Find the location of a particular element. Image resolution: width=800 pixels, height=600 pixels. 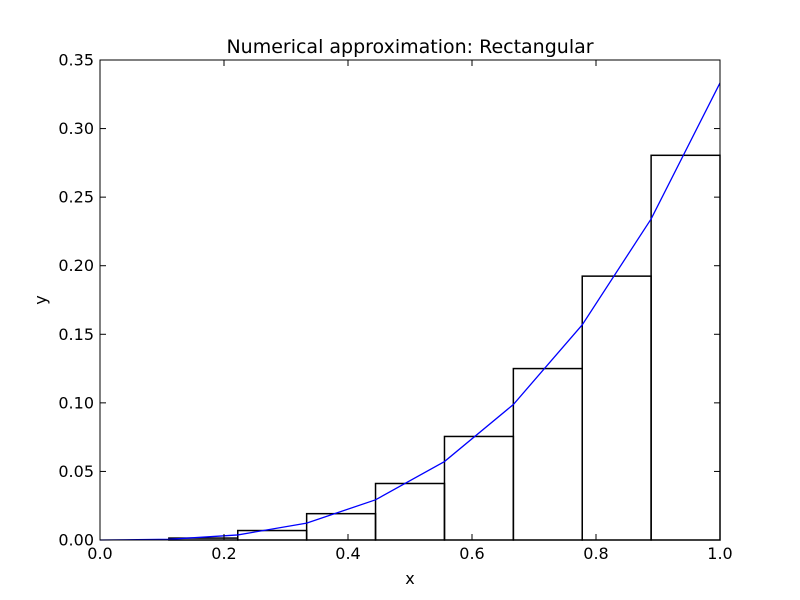

y-tick-label-2: 0.10 is located at coordinates (76, 402).